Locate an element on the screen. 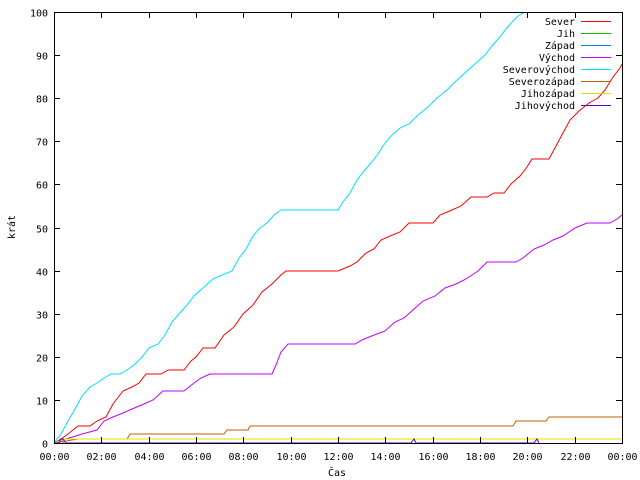 The image size is (640, 480). y-tick-label: 60 is located at coordinates (42, 186).